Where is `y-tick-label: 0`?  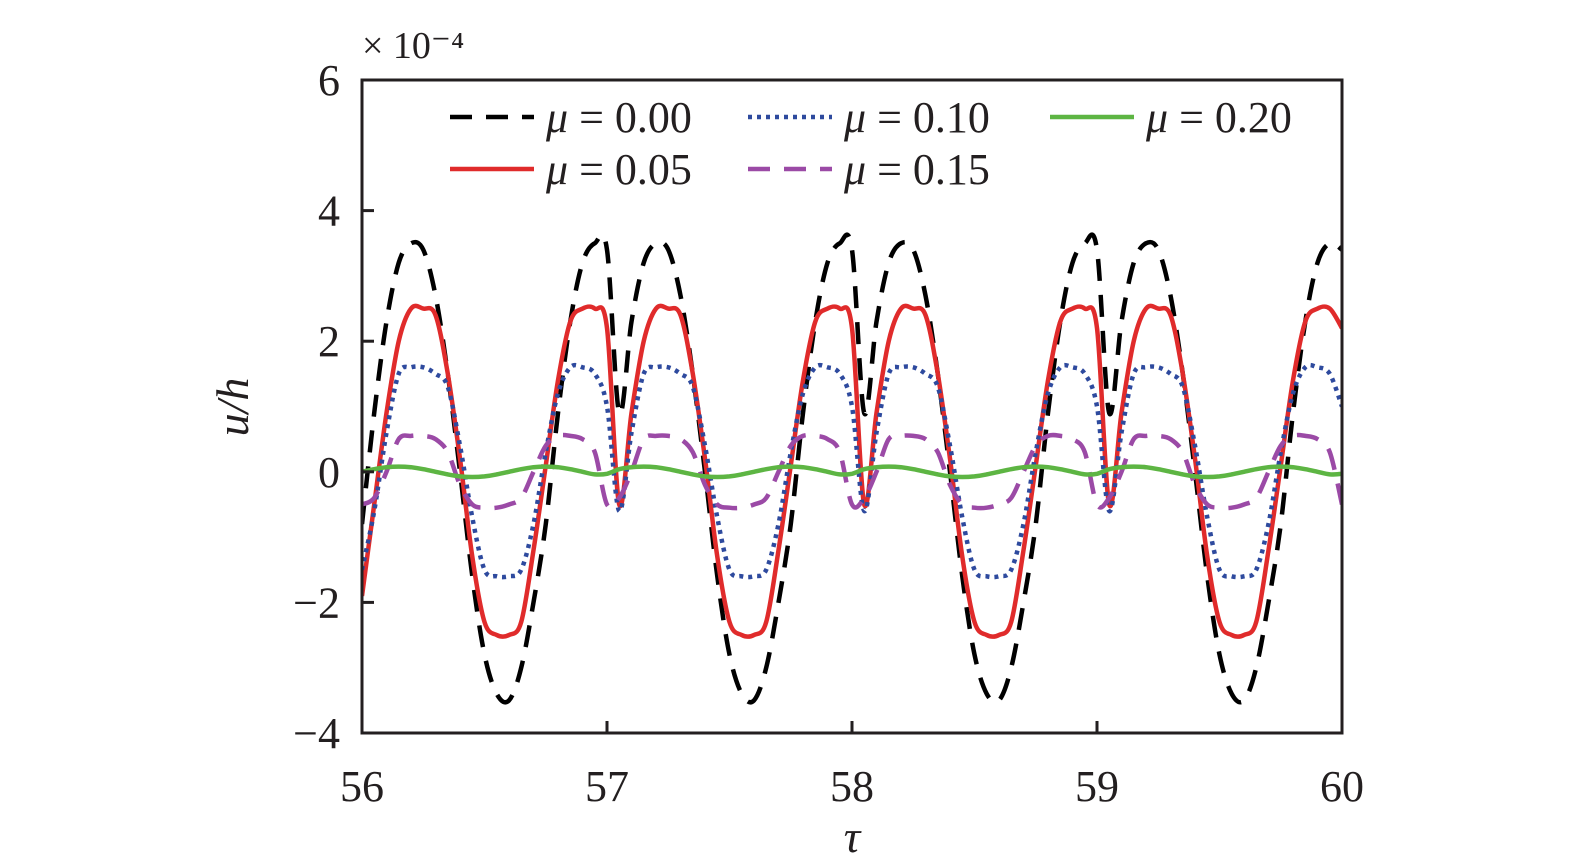 y-tick-label: 0 is located at coordinates (329, 472).